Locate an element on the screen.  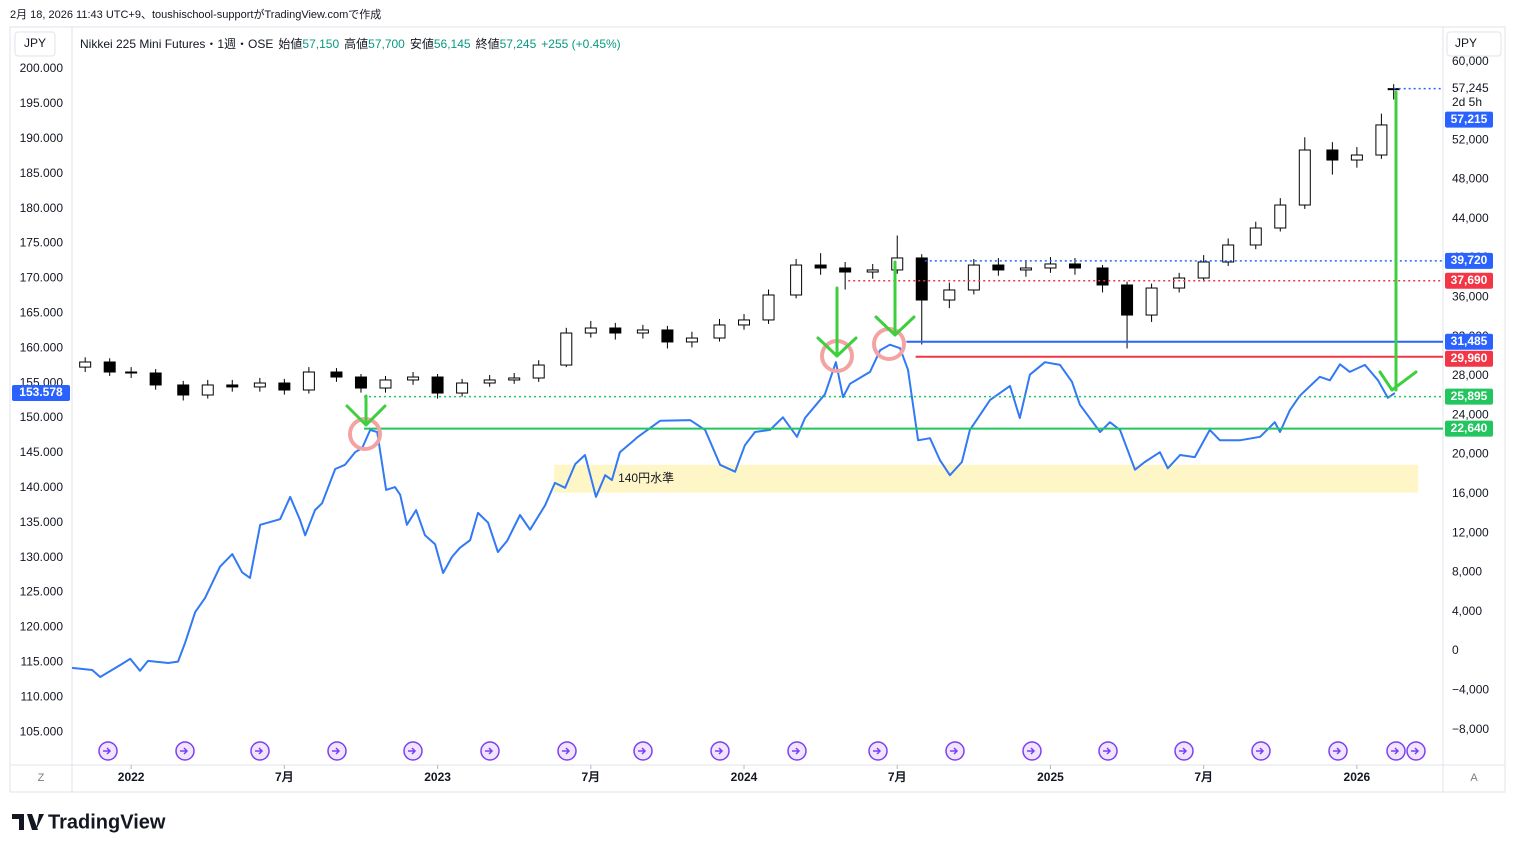
y2-tick-label: 4,000 is located at coordinates (1467, 611).